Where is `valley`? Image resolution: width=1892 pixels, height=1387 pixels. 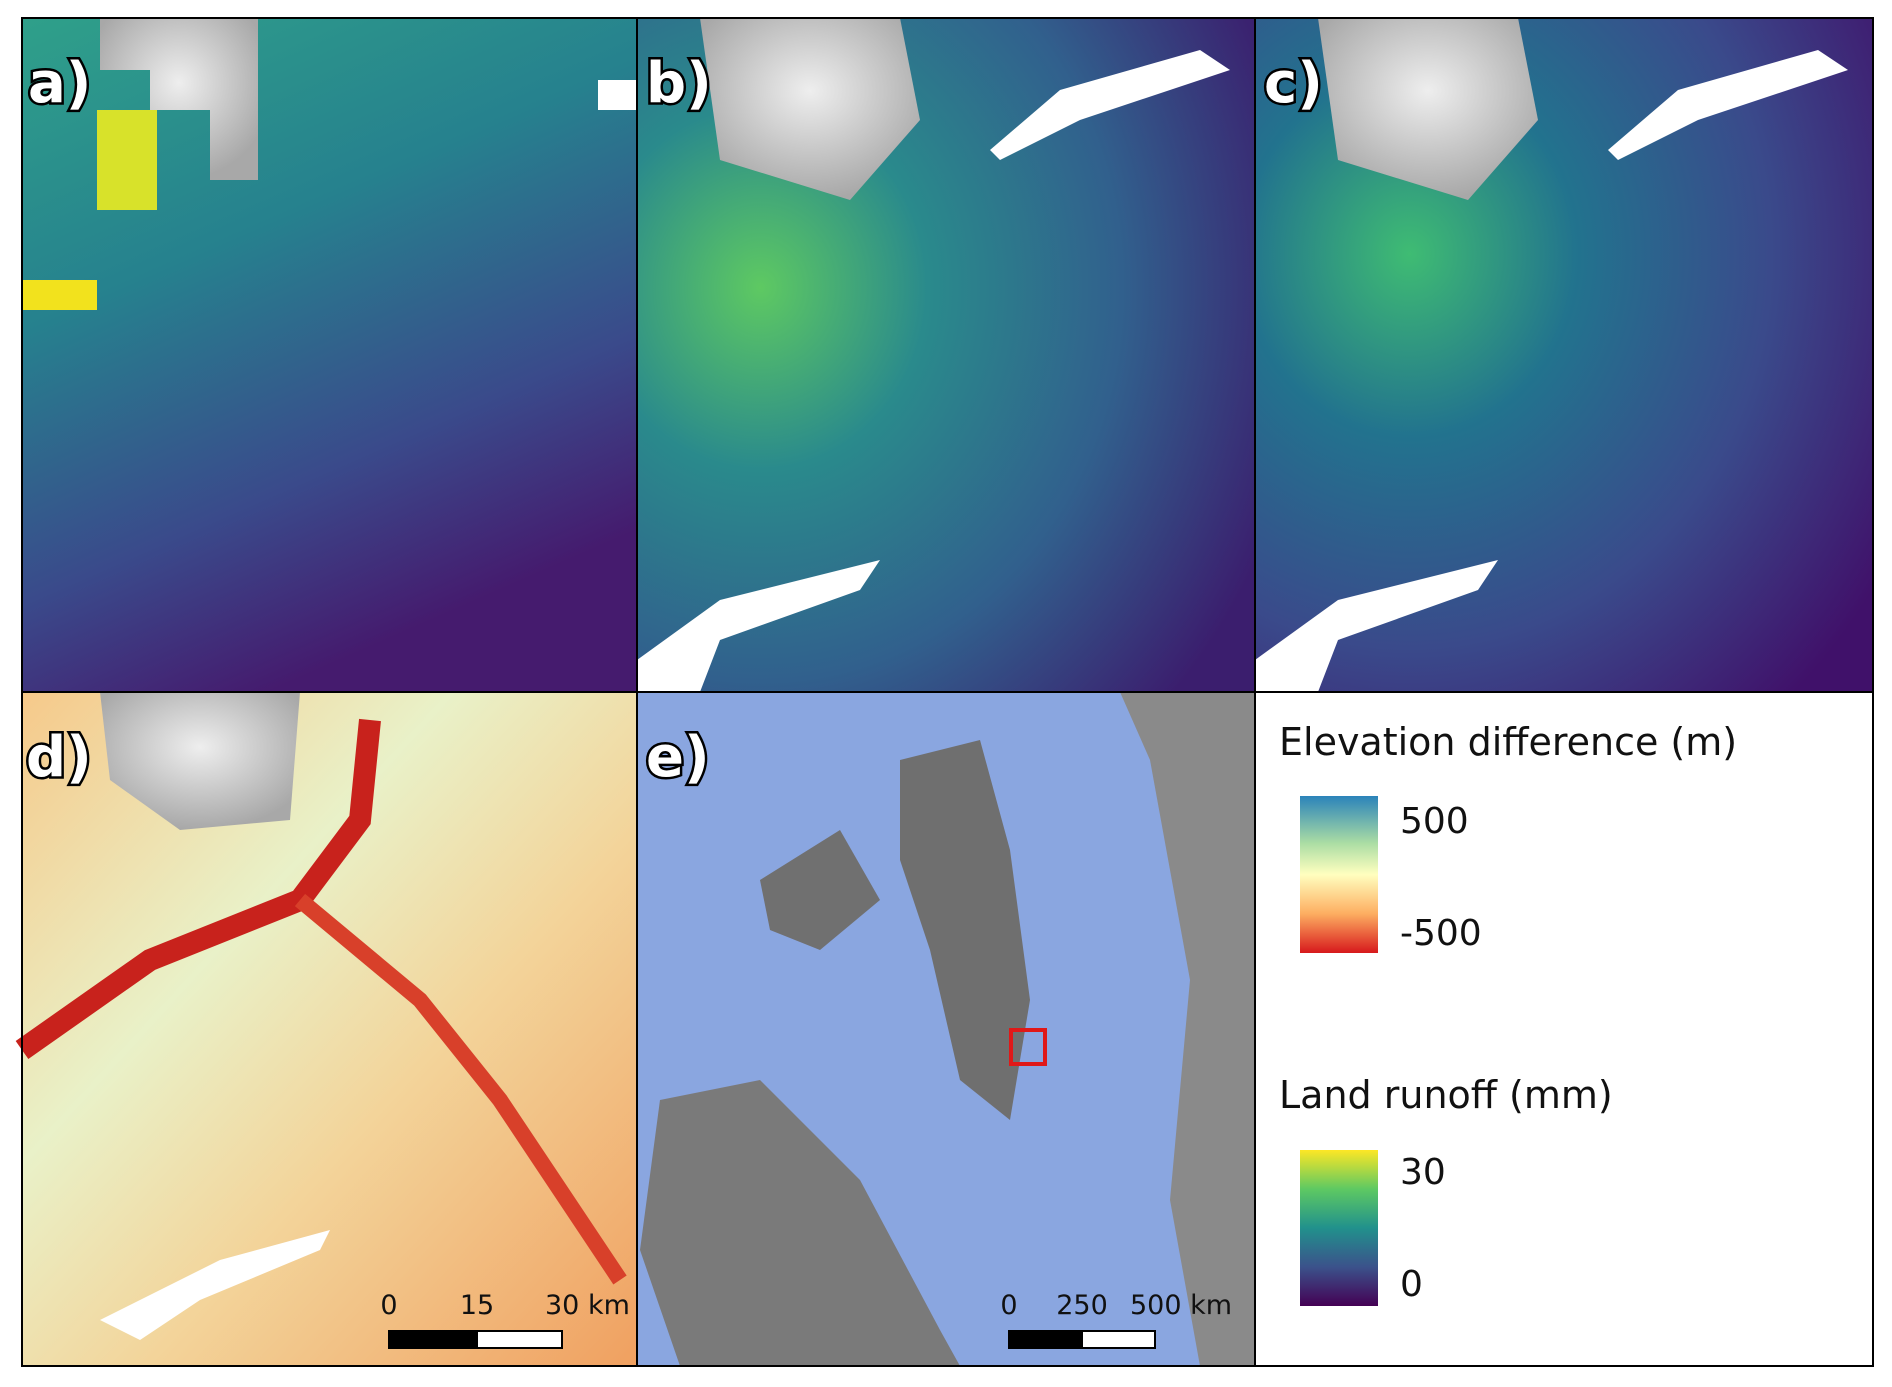 valley is located at coordinates (460, 1089).